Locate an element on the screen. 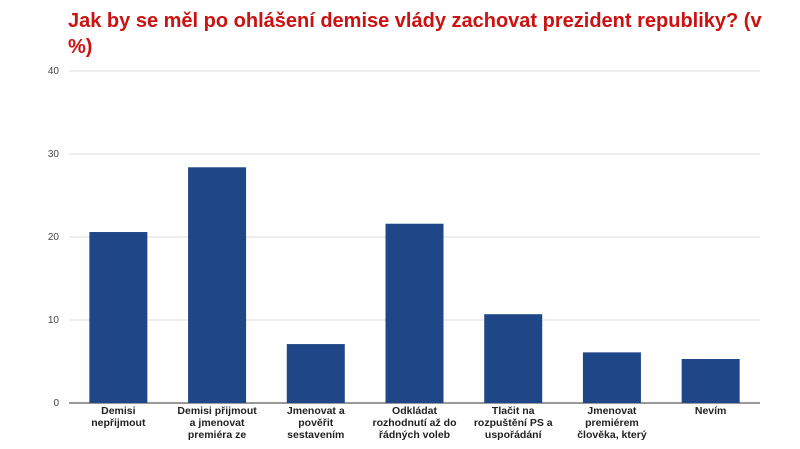 The height and width of the screenshot is (449, 800). y-tick-label: 30 is located at coordinates (54, 154).